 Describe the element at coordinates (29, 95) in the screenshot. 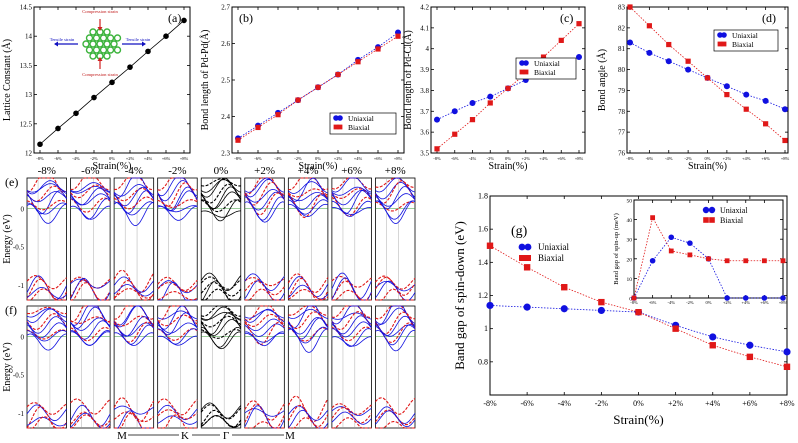

I see `y-tick-label: 13` at that location.